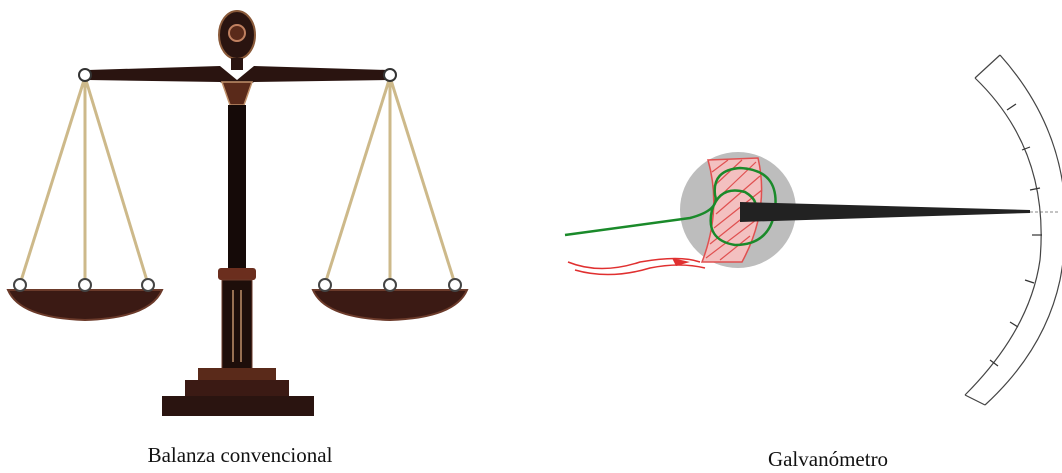 The image size is (1062, 473). I want to click on caption: Galvanómetro, so click(828, 459).